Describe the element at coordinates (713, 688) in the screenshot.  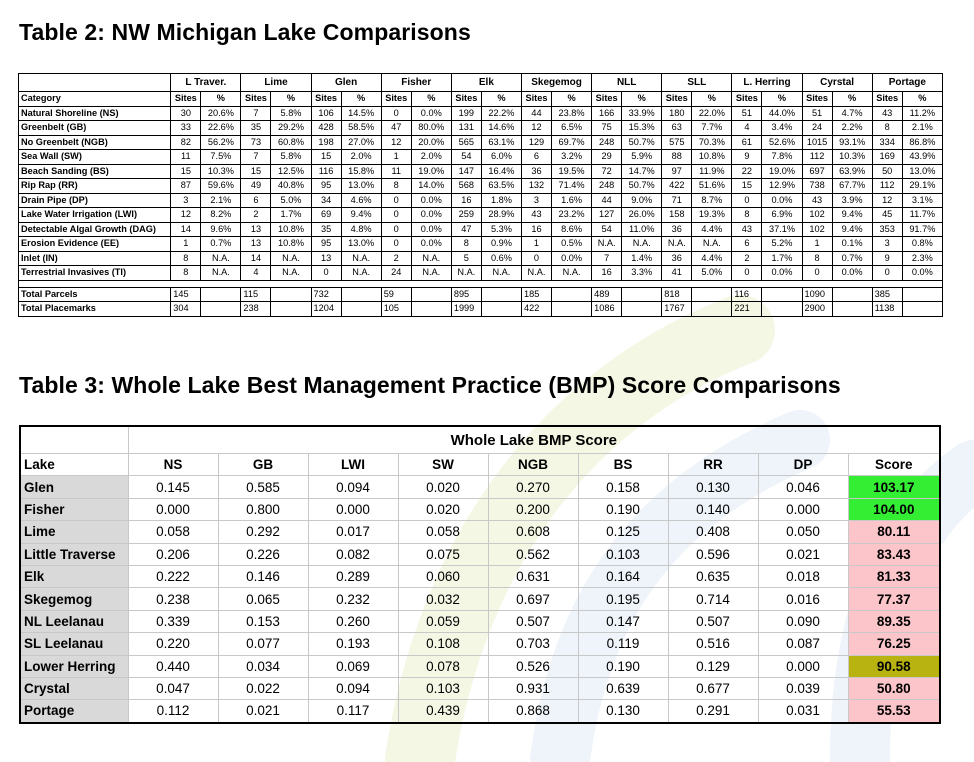
I see `table3-cell: 0.677` at that location.